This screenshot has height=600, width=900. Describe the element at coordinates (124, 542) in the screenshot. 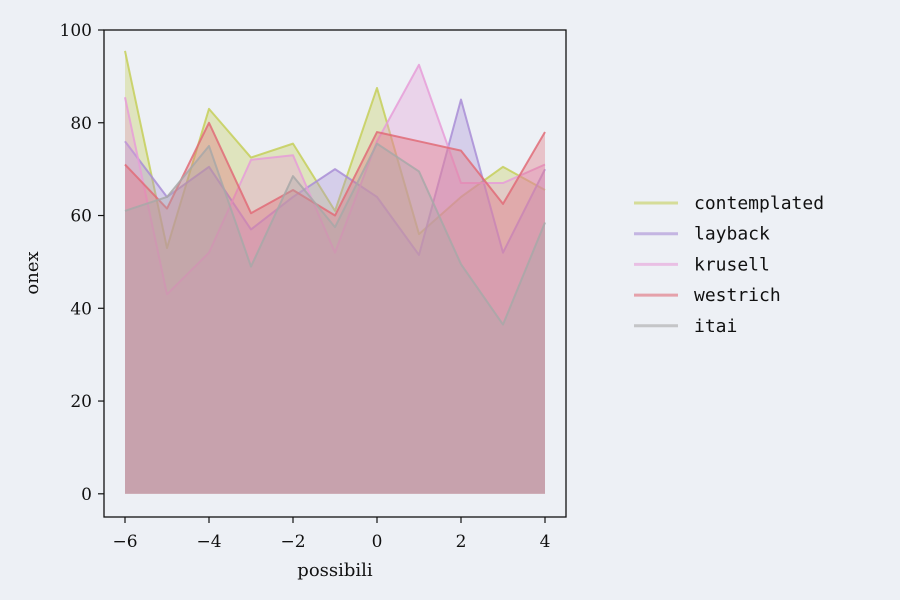

I see `x-tick-label: −6` at that location.